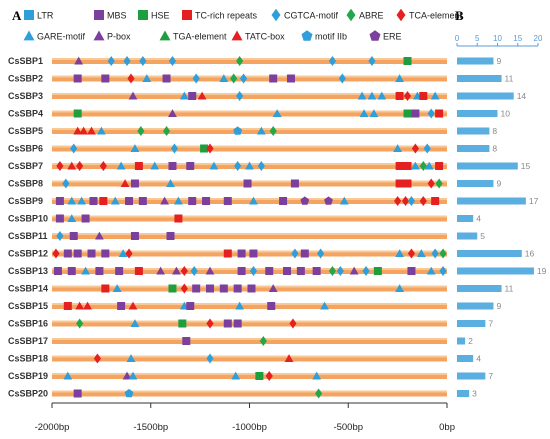 The image size is (550, 439). What do you see at coordinates (25, 114) in the screenshot?
I see `gene-label: CsSBP4` at bounding box center [25, 114].